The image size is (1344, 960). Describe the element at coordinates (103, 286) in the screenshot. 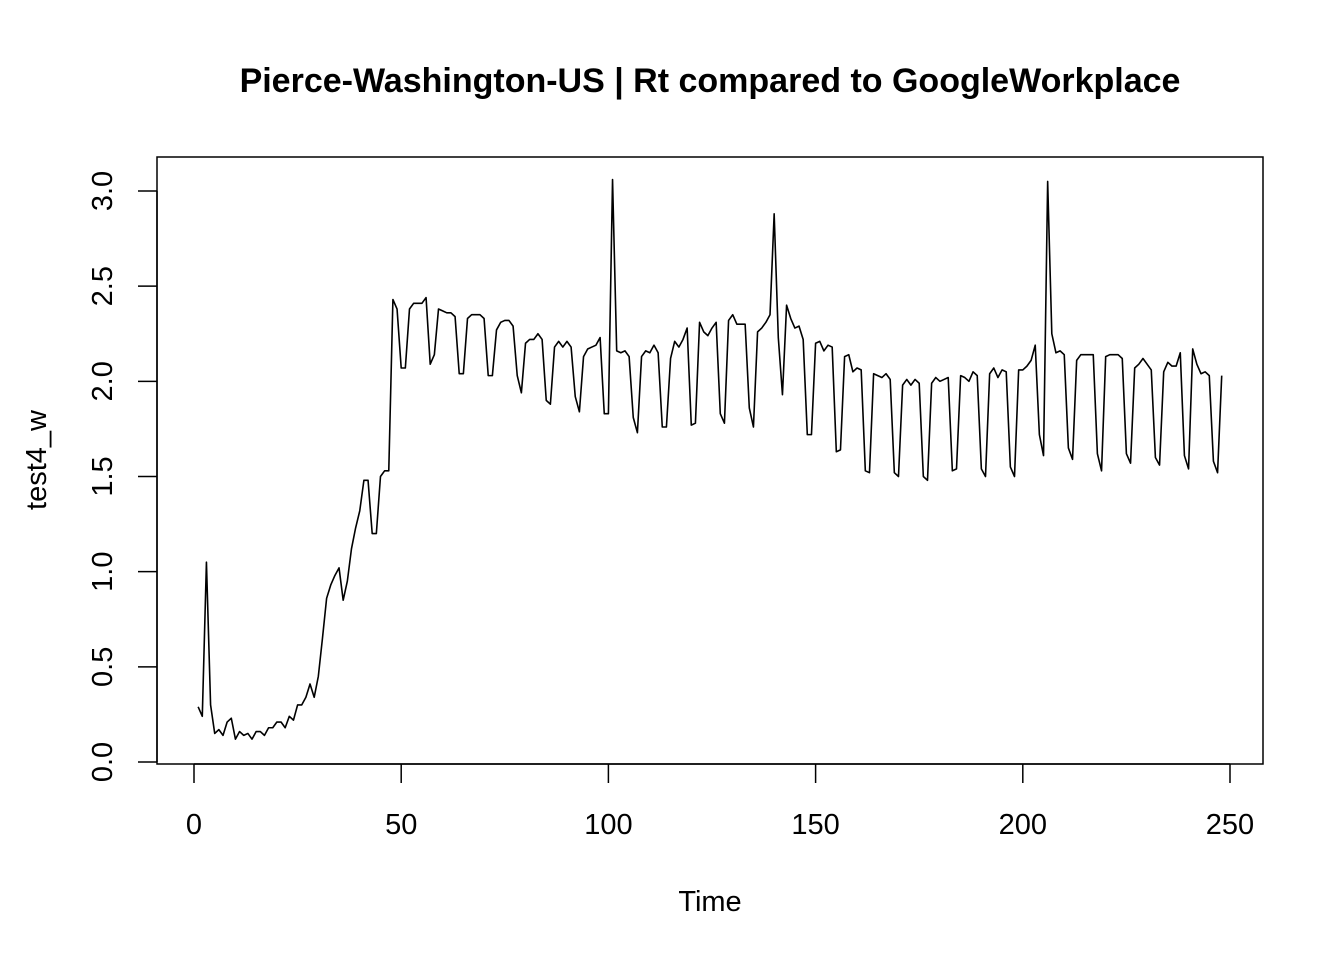

I see `y-tick-label: 2.5` at that location.